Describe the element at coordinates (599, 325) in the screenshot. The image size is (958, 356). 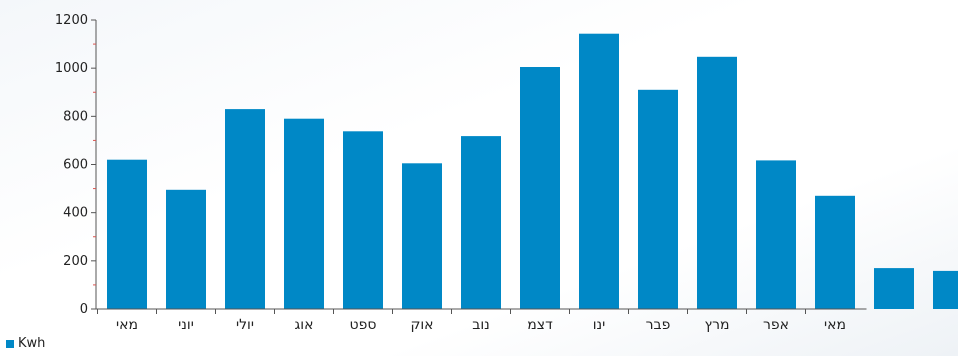
I see `x-tick-label: ינו` at that location.